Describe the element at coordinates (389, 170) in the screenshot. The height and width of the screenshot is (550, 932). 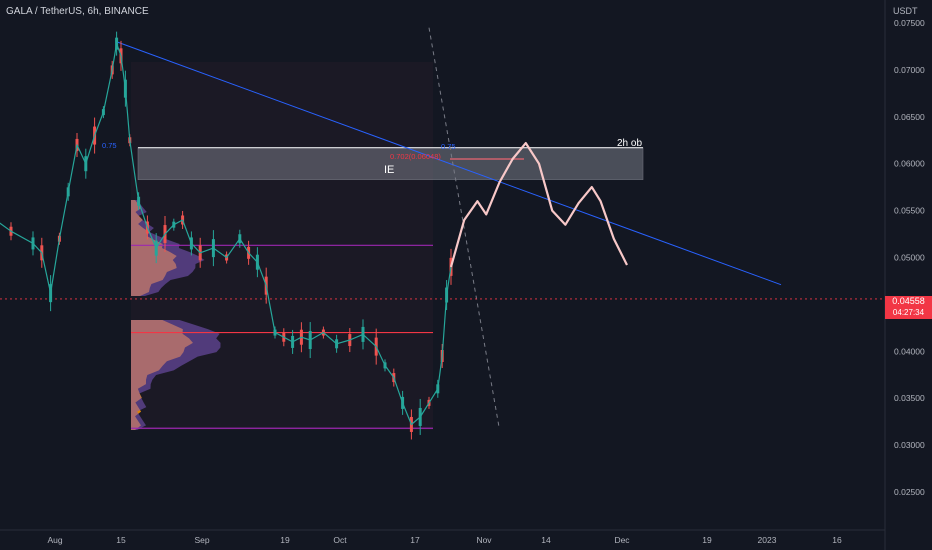
I see `ie-label: IE` at that location.